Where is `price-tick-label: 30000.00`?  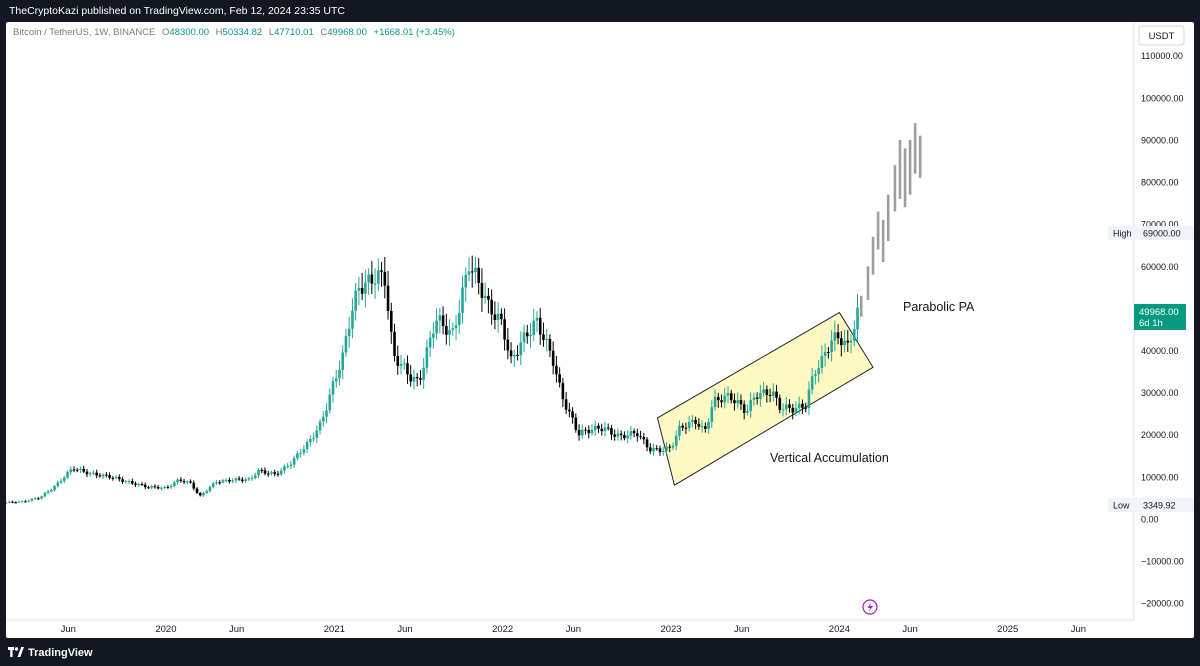
price-tick-label: 30000.00 is located at coordinates (1160, 393).